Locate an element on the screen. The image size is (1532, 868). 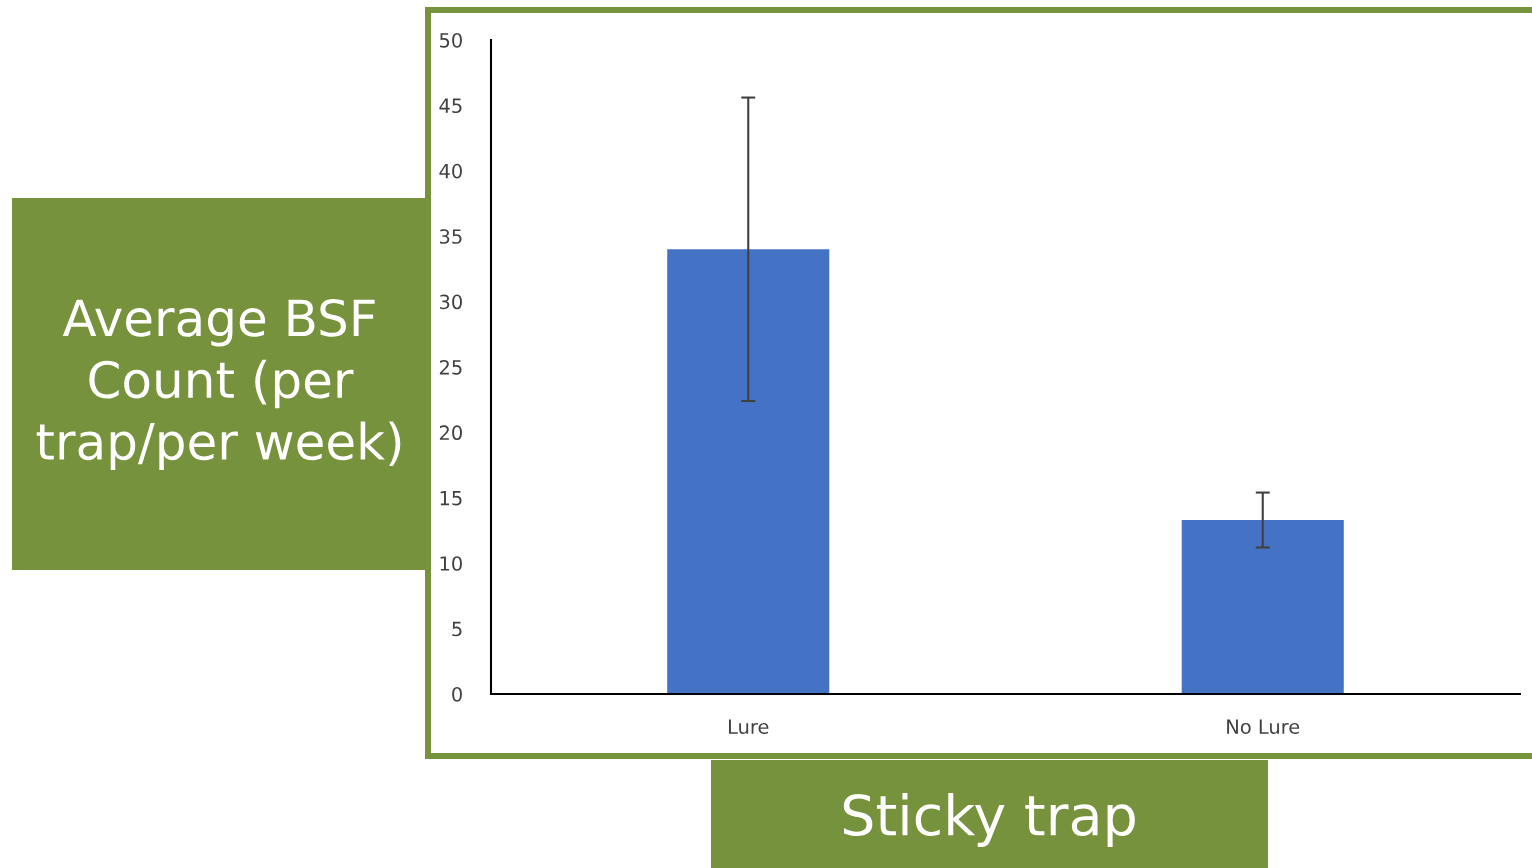
y-tick-label: 0 is located at coordinates (457, 694).